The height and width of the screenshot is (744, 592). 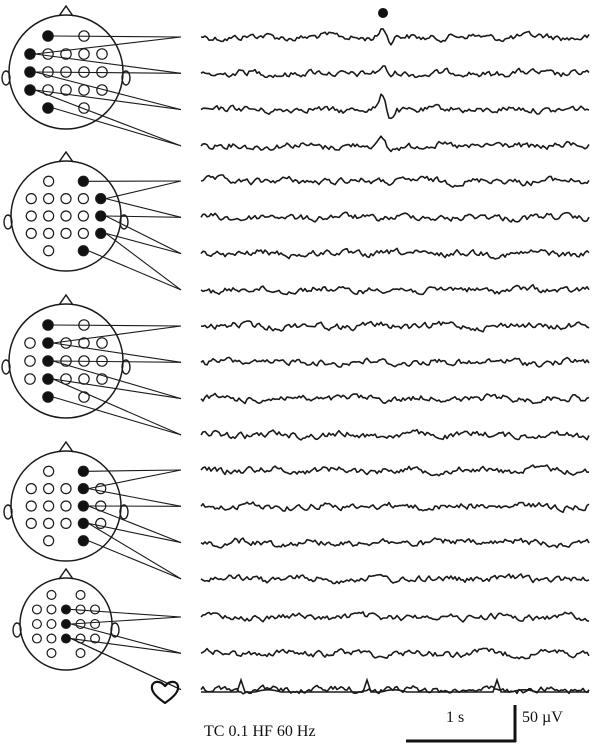 I want to click on ecg-trace, so click(x=395, y=685).